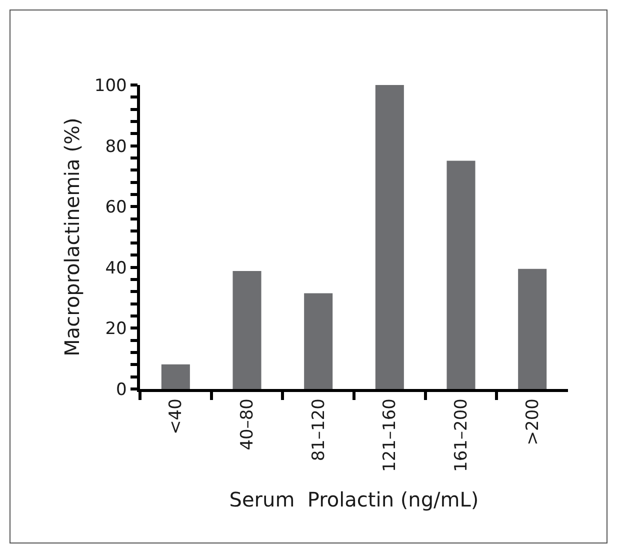 Image resolution: width=618 pixels, height=555 pixels. Describe the element at coordinates (390, 435) in the screenshot. I see `x-tick-label: 121–160` at that location.